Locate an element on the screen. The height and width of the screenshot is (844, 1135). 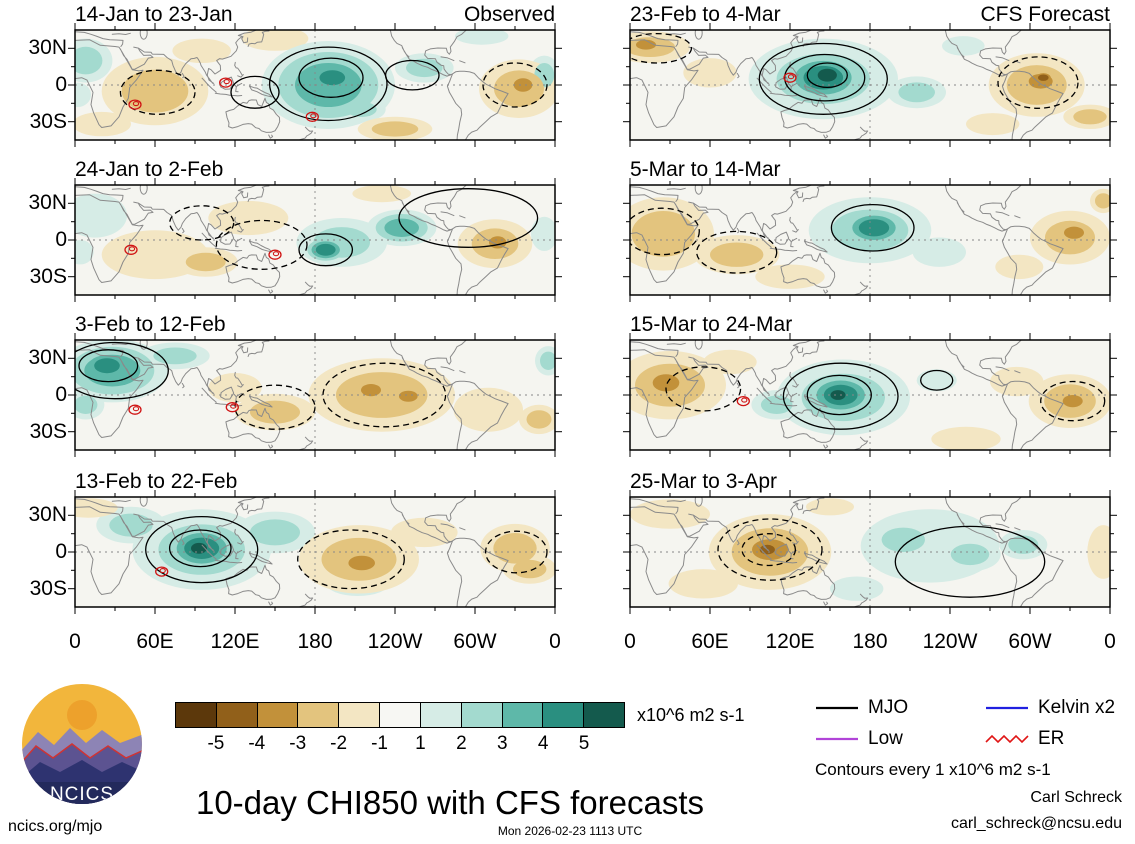
contours-note: Contours every 1 x10^6 m2 s-1 is located at coordinates (933, 769).